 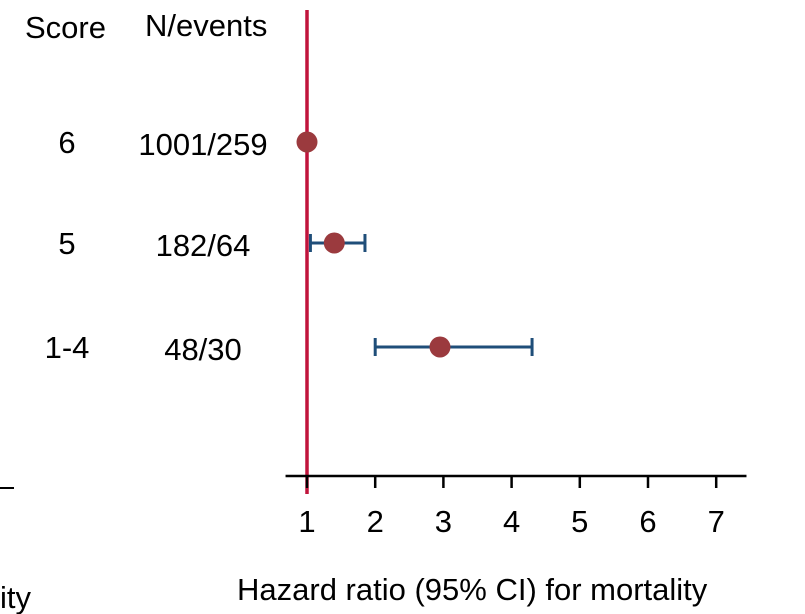 What do you see at coordinates (511, 521) in the screenshot?
I see `x-tick-label: 4` at bounding box center [511, 521].